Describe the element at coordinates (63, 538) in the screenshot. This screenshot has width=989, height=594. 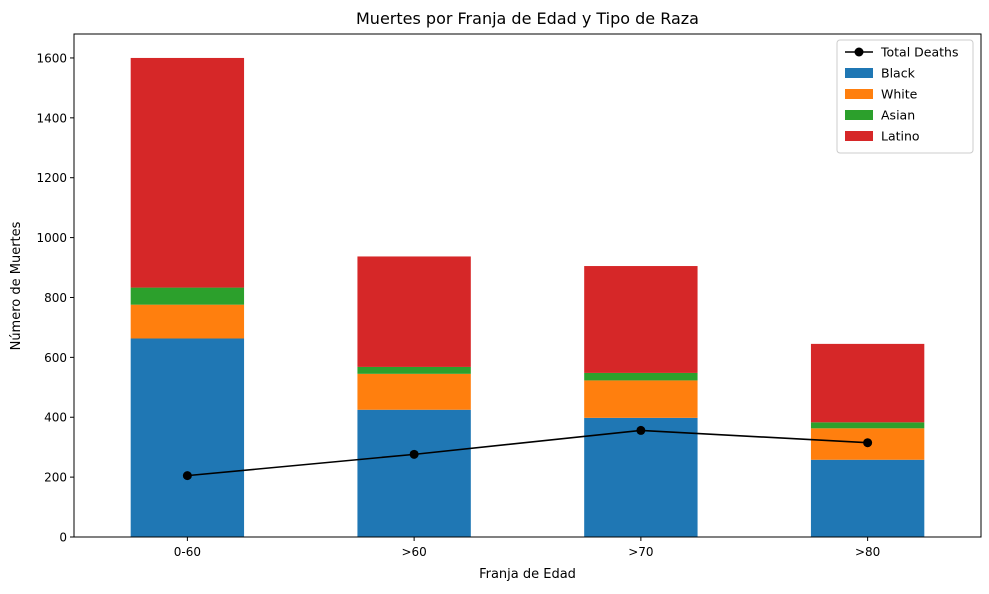
I see `y-tick-label-0: 0` at that location.